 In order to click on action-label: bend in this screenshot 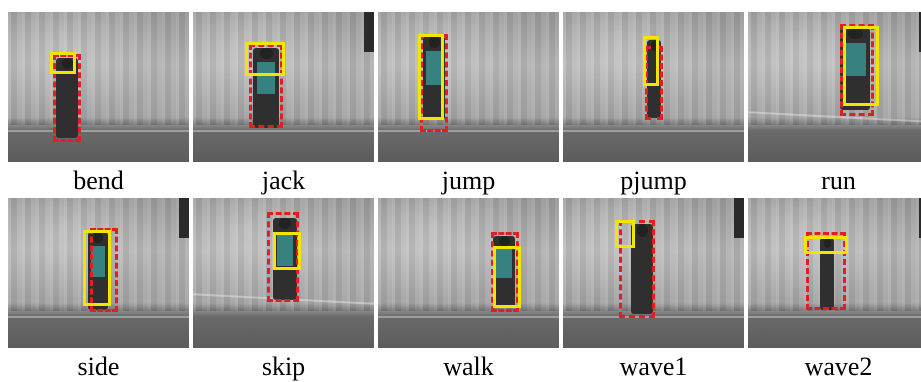, I will do `click(98, 180)`.